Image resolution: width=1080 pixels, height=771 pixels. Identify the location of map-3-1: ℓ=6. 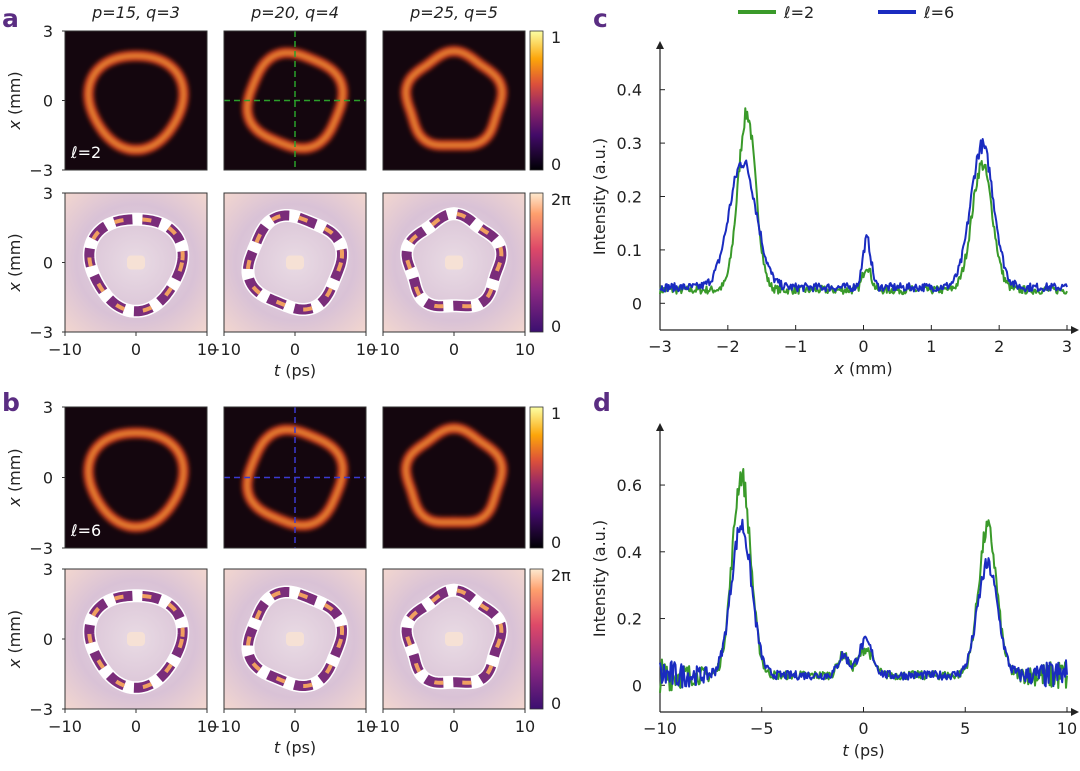
(136, 477).